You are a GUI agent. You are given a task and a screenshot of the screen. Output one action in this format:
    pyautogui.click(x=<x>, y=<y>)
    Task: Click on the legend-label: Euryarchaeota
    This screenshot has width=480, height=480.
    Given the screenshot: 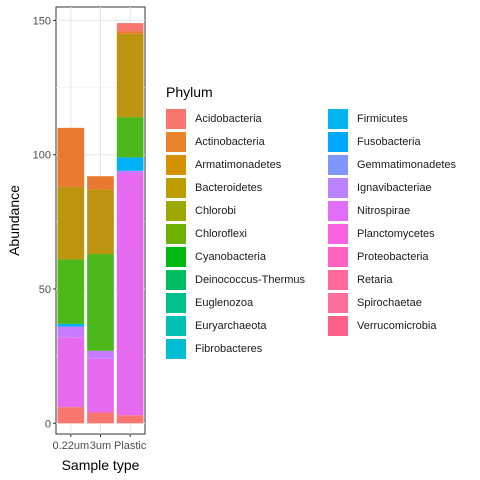 What is the action you would take?
    pyautogui.click(x=231, y=326)
    